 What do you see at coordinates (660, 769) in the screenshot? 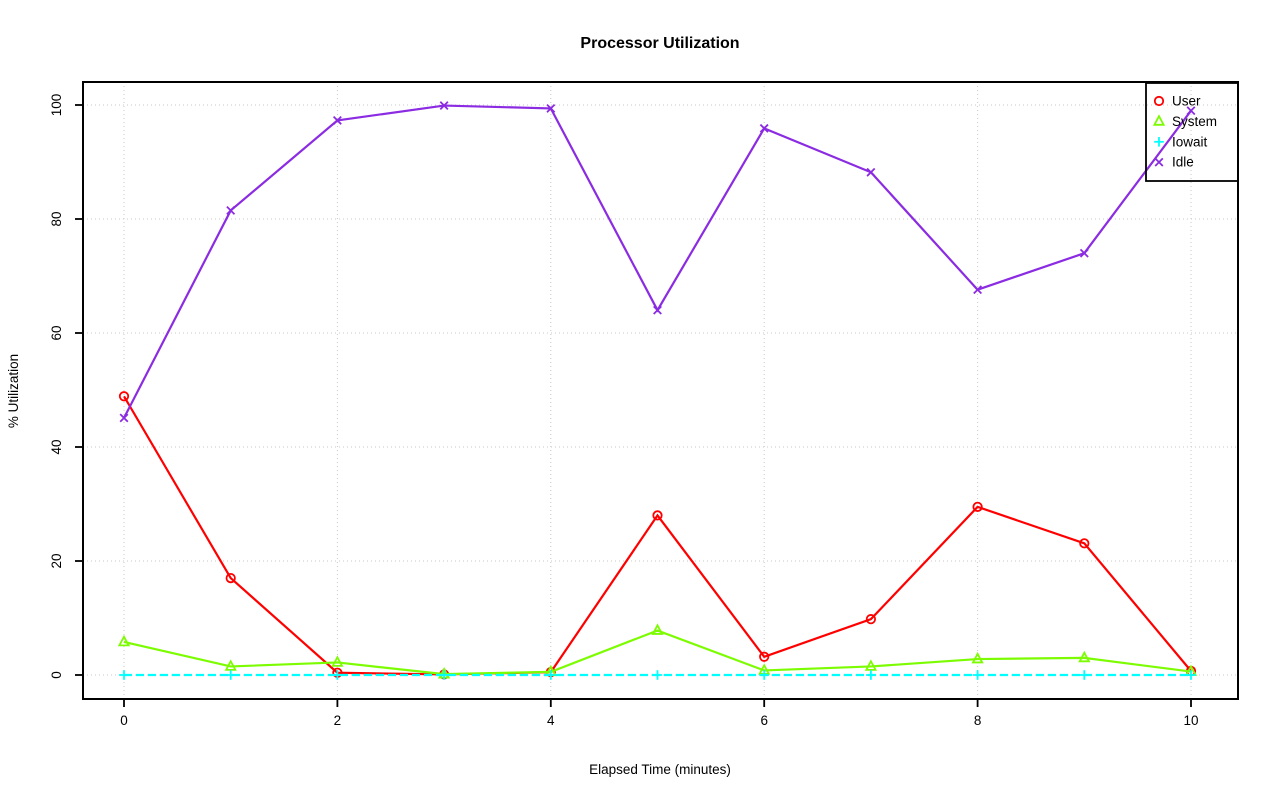
I see `x-axis-label: Elapsed Time (minutes)` at bounding box center [660, 769].